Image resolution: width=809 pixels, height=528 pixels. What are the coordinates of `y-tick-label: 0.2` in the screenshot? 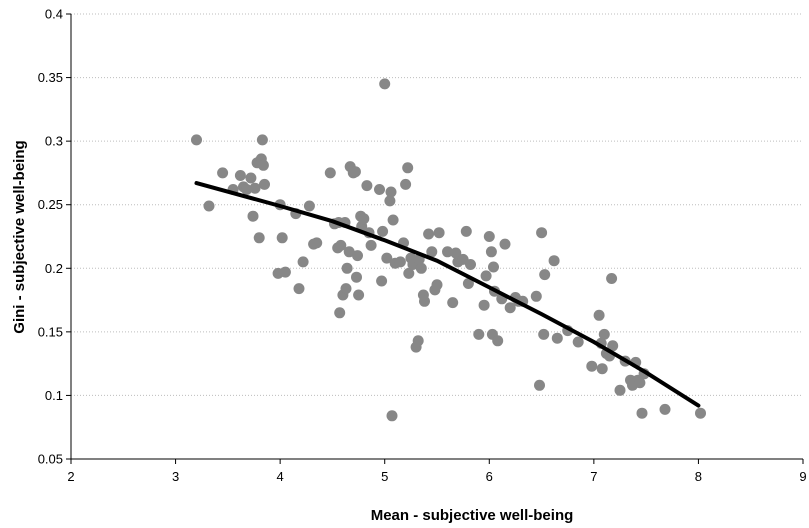 It's located at (54, 268).